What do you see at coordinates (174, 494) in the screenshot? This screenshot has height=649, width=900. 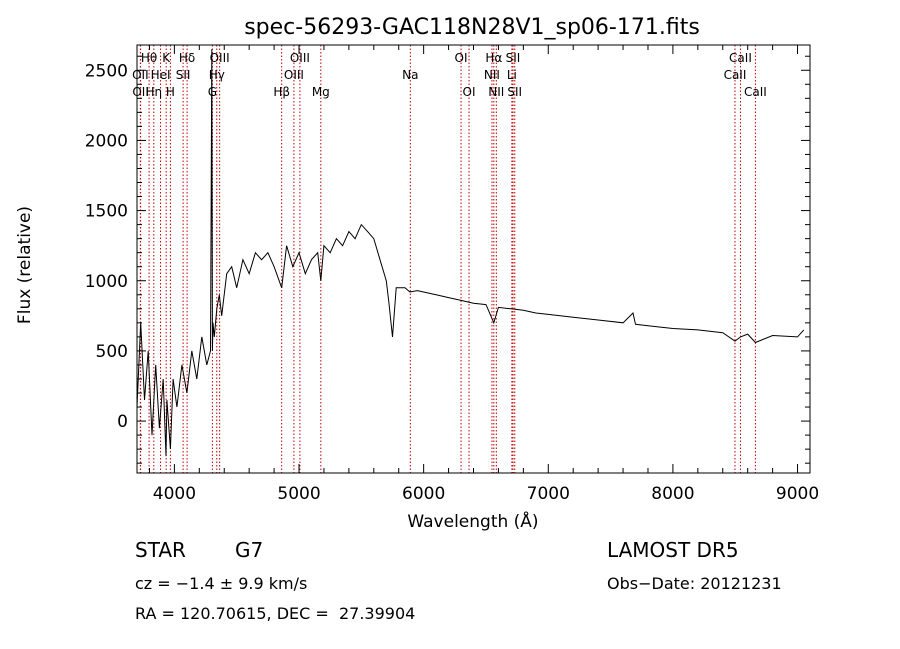 I see `x-tick-label: 4000` at bounding box center [174, 494].